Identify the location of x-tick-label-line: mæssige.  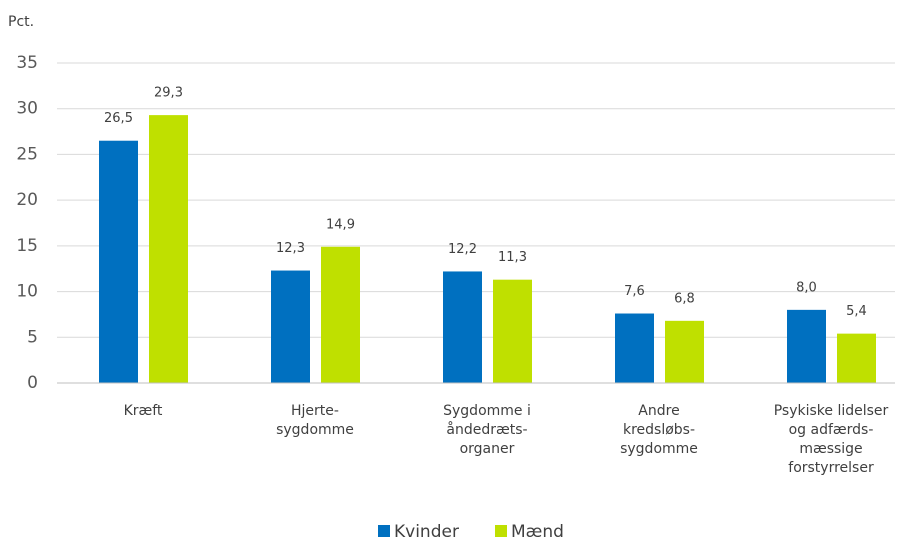
(830, 449).